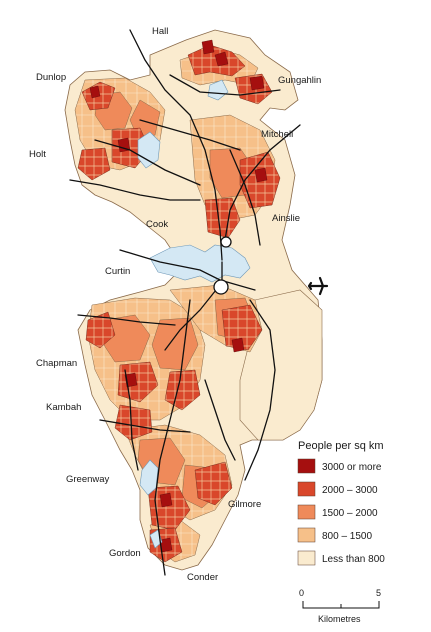 Image resolution: width=431 pixels, height=632 pixels. Describe the element at coordinates (157, 224) in the screenshot. I see `place-label-cook: Cook` at that location.